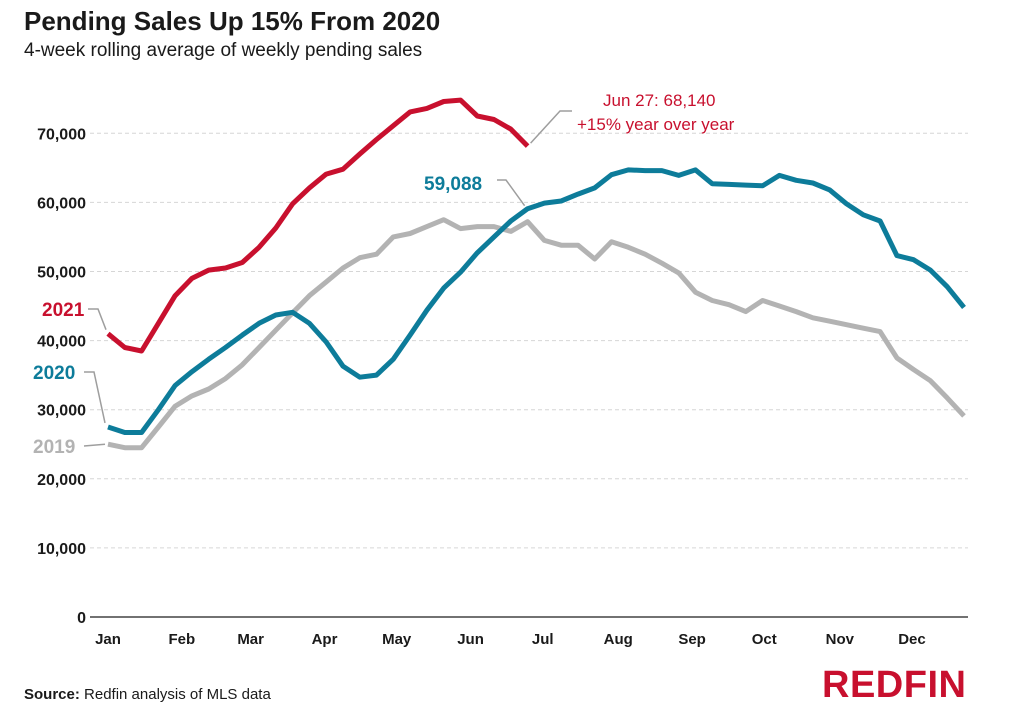 The width and height of the screenshot is (1024, 723). Describe the element at coordinates (692, 639) in the screenshot. I see `x-tick-label-sep: Sep` at that location.